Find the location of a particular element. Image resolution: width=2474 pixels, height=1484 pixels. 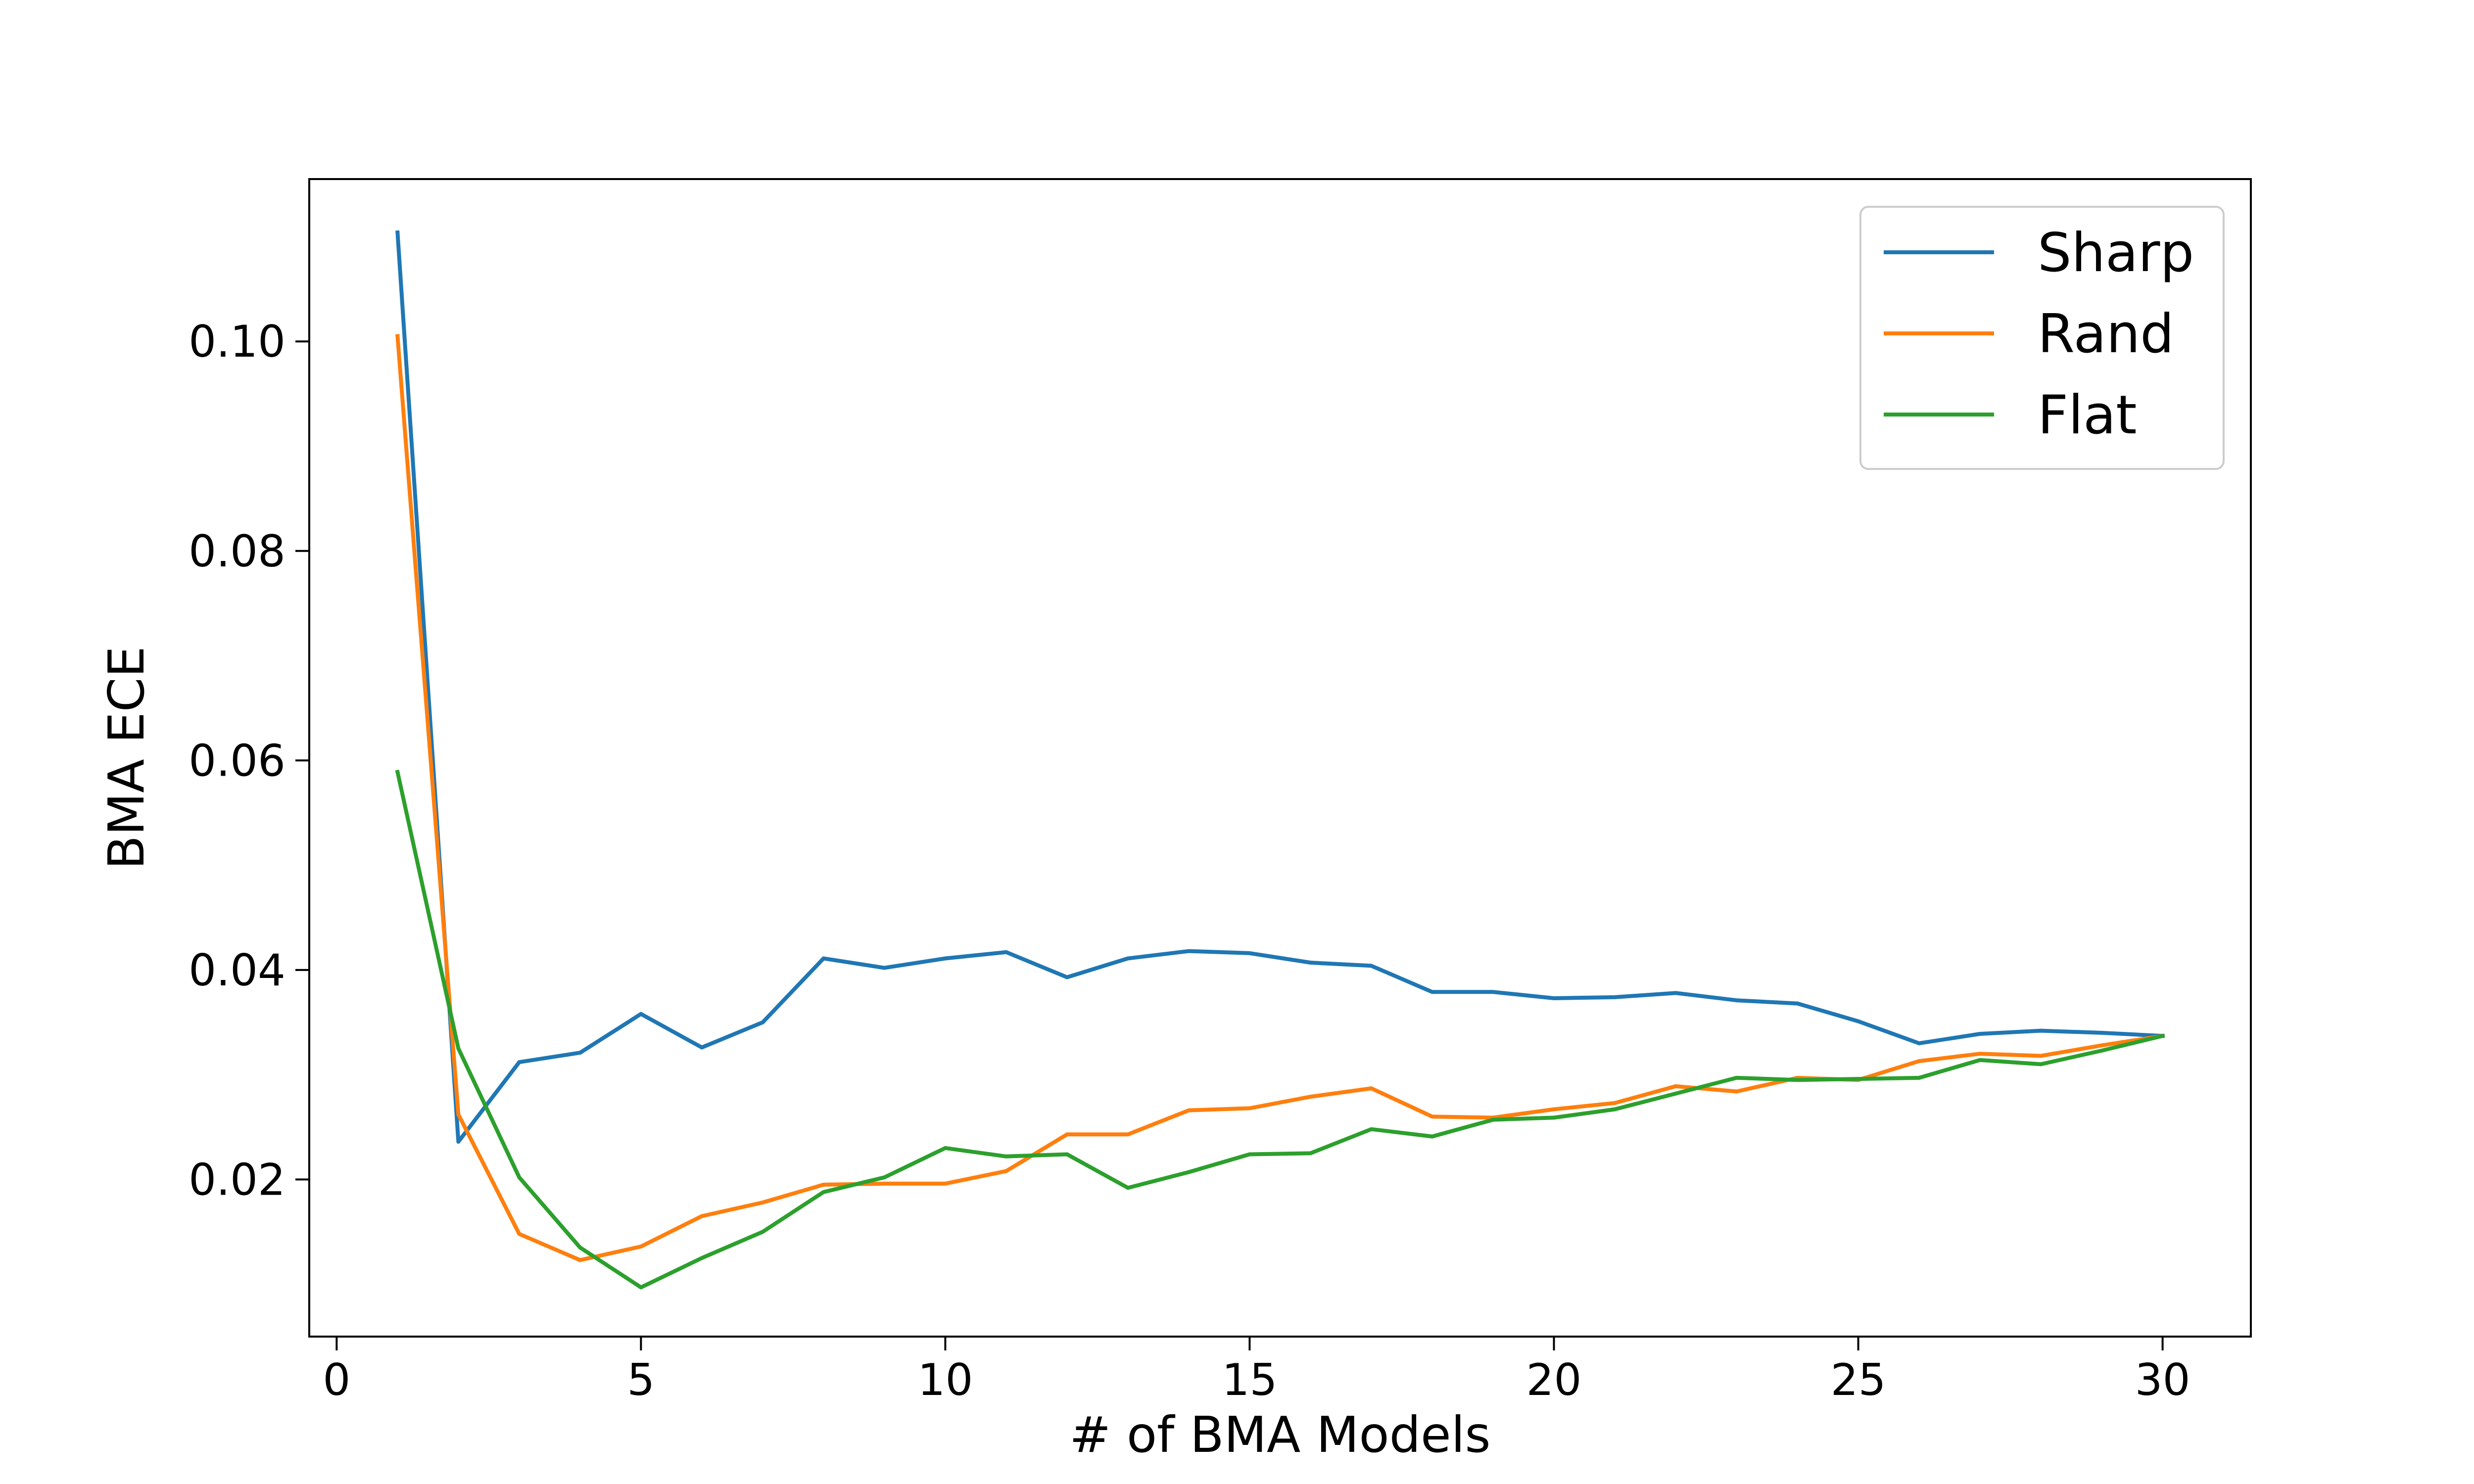

y-tick-label: 0.08 is located at coordinates (237, 551).